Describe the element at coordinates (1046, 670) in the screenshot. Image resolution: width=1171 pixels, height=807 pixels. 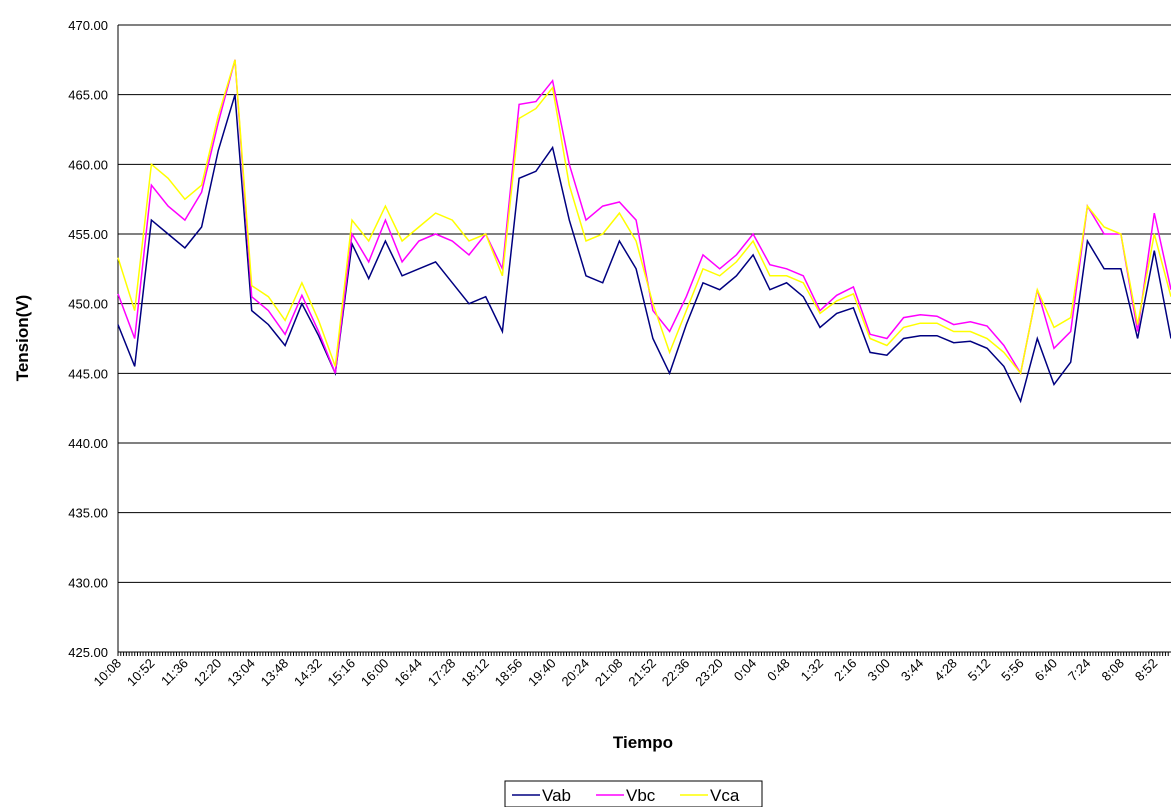
I see `x-tick-label: 6:40` at that location.